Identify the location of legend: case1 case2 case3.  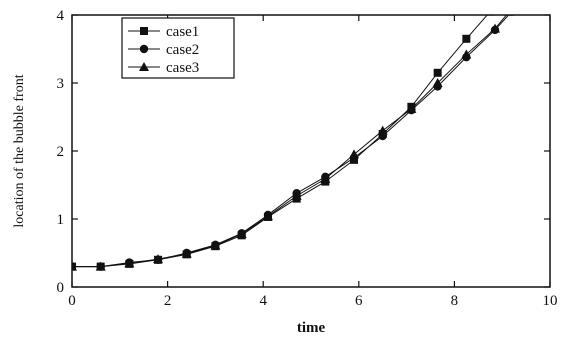
(178, 48).